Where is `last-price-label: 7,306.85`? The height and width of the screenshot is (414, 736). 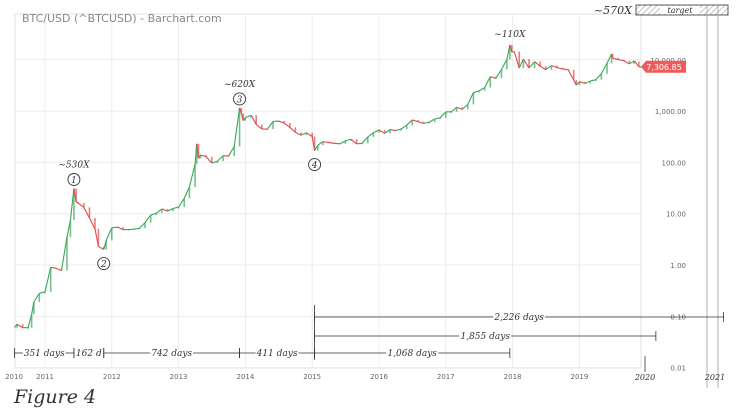
last-price-label: 7,306.85 is located at coordinates (664, 67).